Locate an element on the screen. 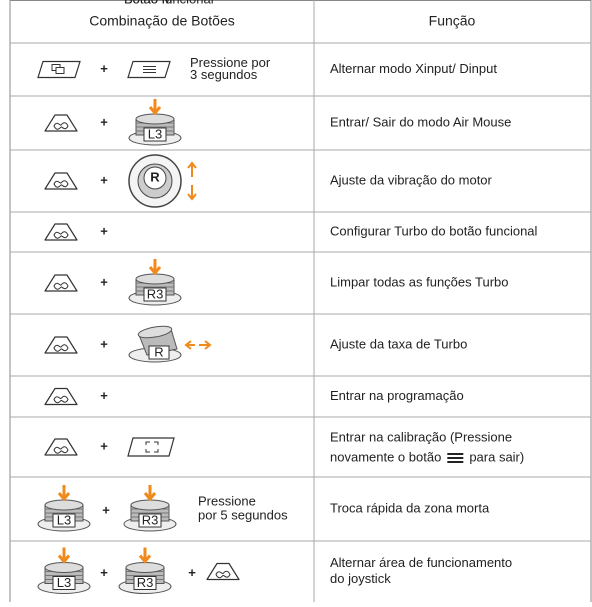  combination-text: 3 segundos is located at coordinates (224, 74).